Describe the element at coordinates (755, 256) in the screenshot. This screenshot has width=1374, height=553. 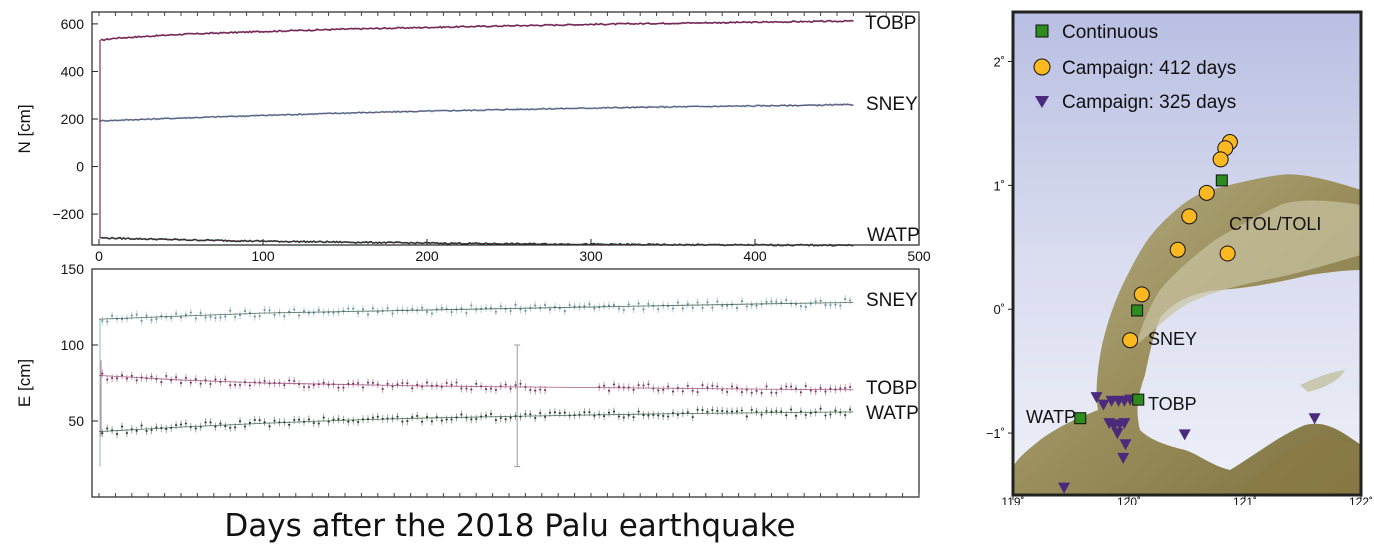
I see `north-x-tick-label: 400` at that location.